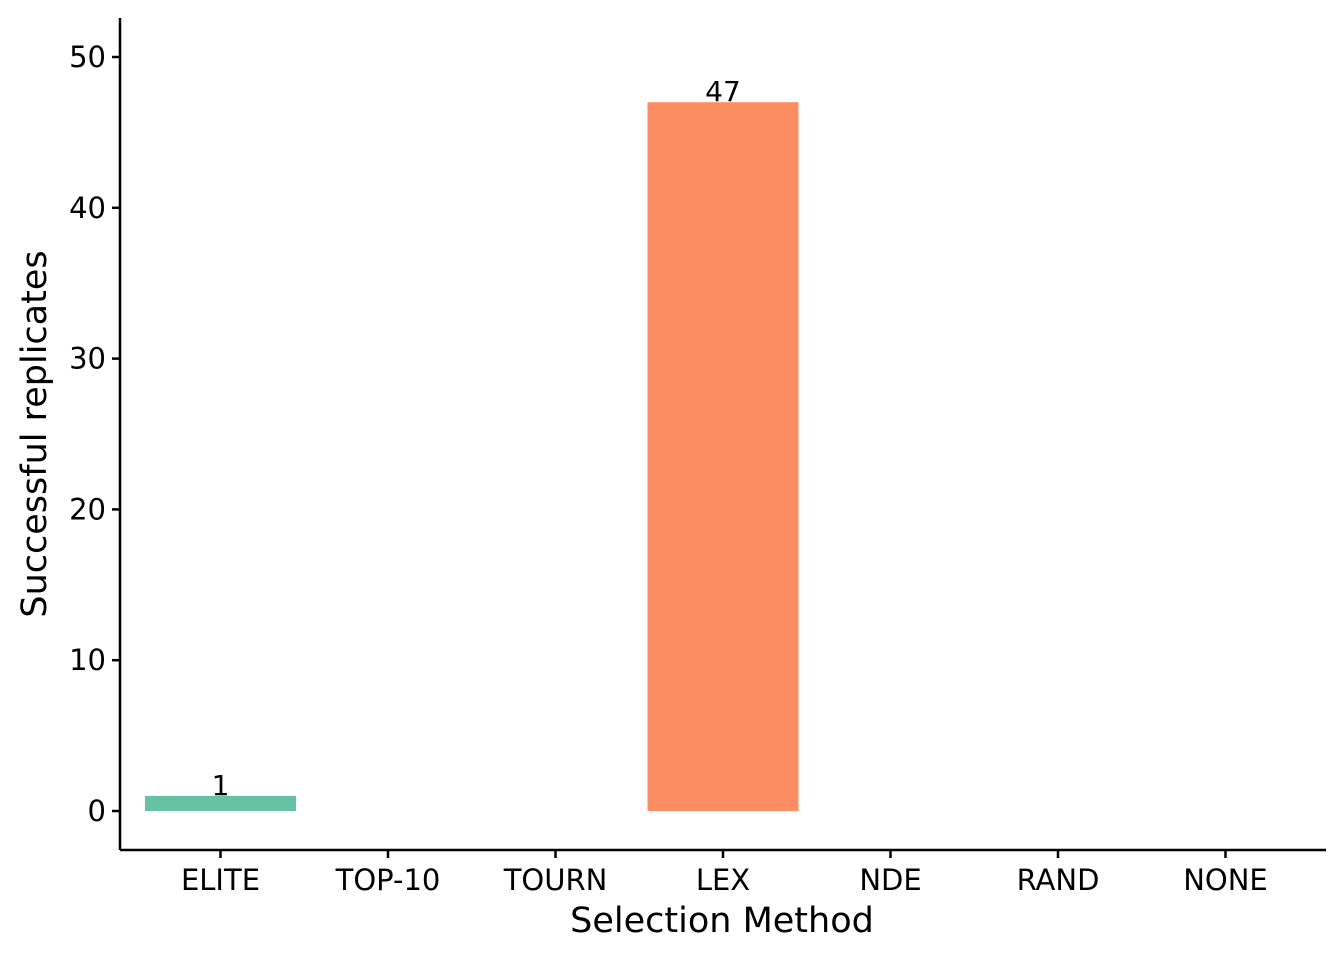 The image size is (1344, 960). I want to click on y-axis-title: Successful replicates, so click(35, 433).